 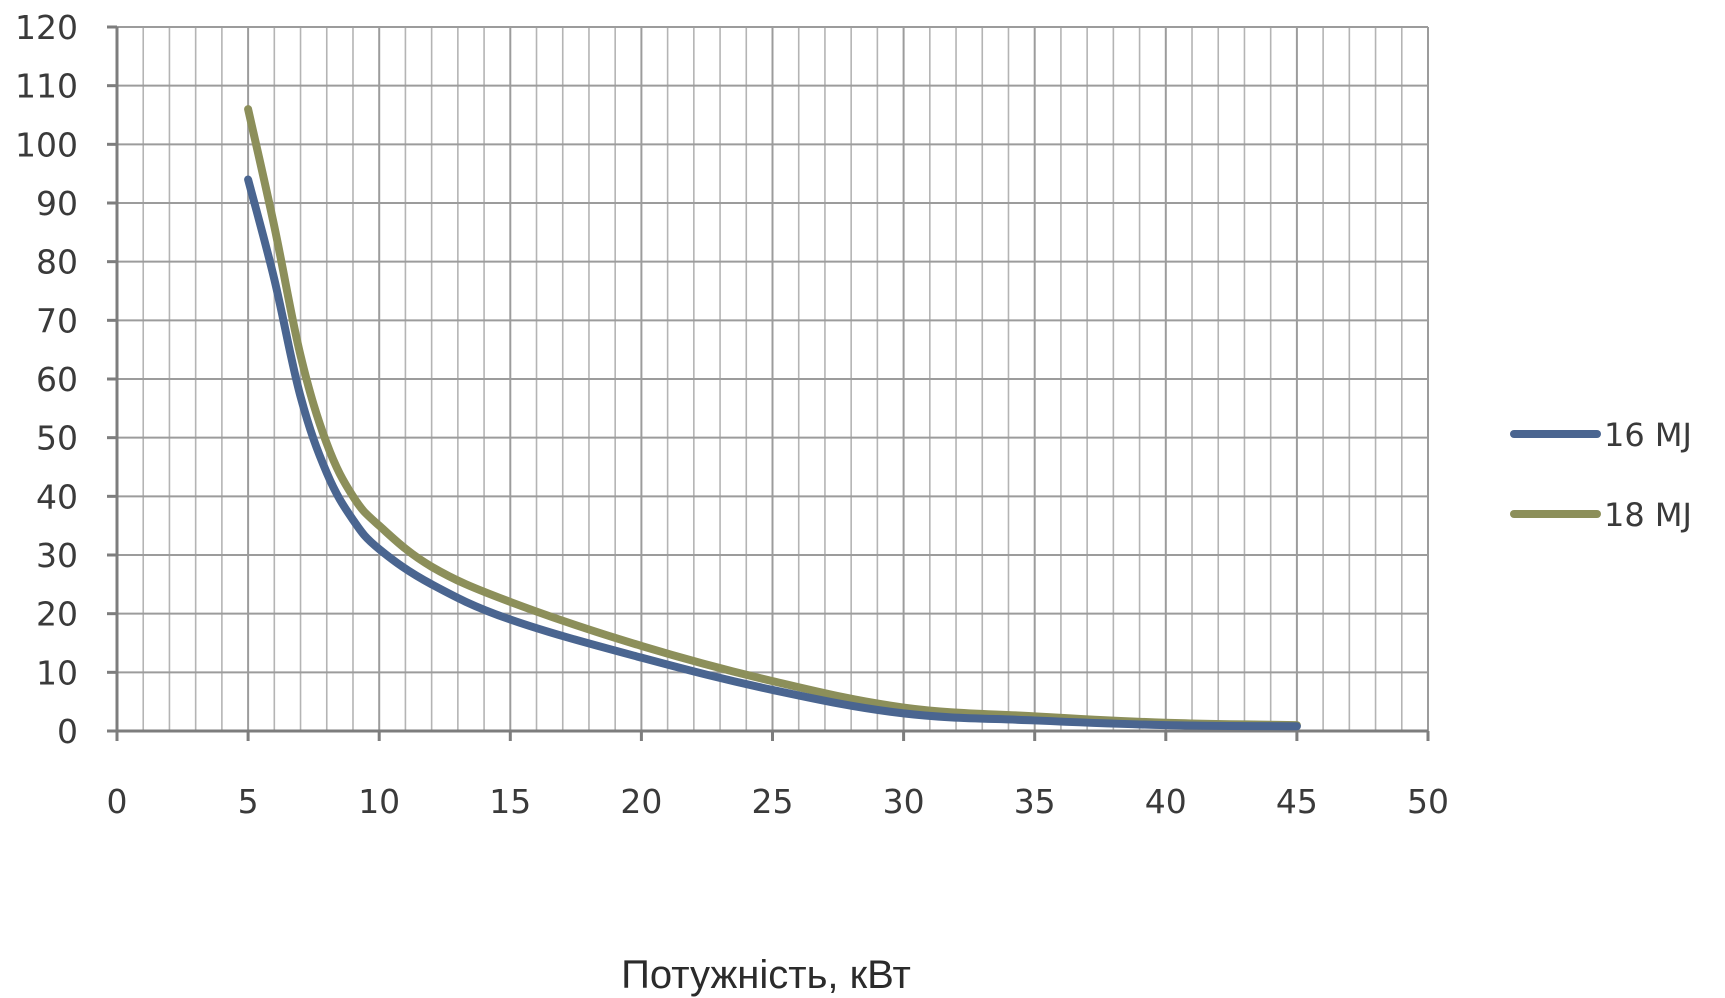 I want to click on y-tick-label: 60, so click(x=57, y=379).